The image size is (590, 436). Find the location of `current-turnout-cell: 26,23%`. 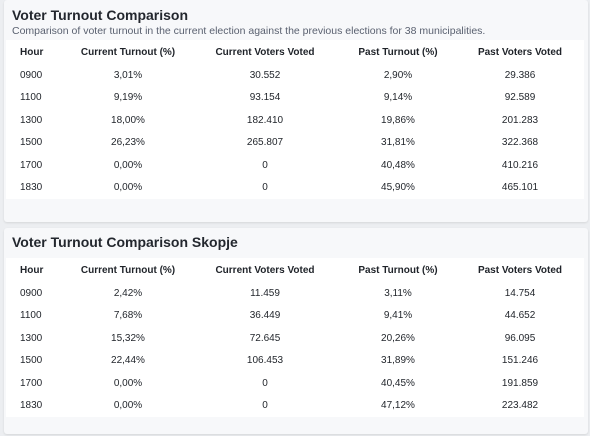

current-turnout-cell: 26,23% is located at coordinates (128, 143).